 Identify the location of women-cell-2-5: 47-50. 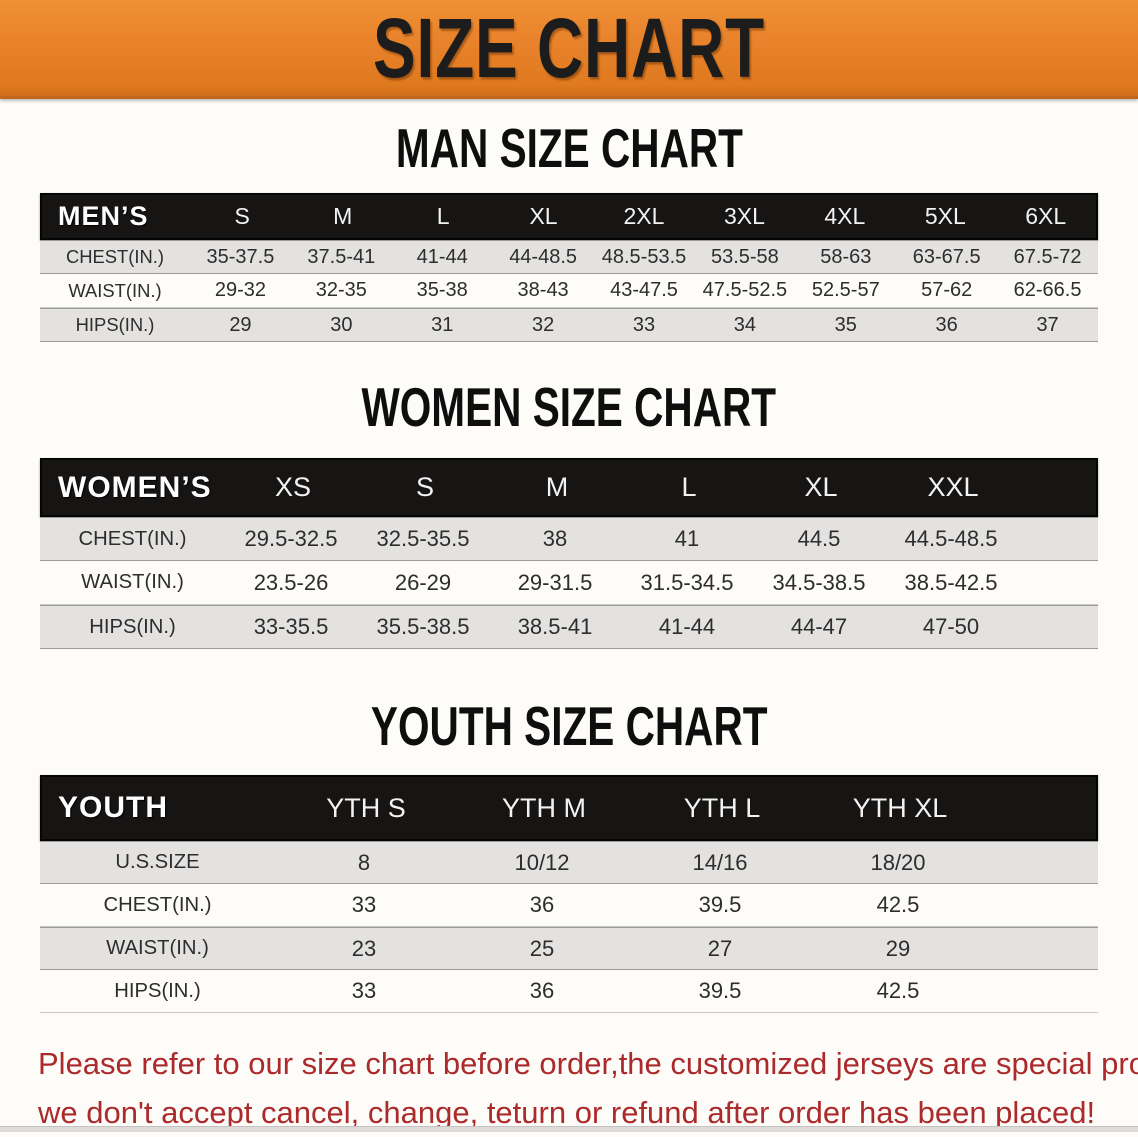
(951, 626).